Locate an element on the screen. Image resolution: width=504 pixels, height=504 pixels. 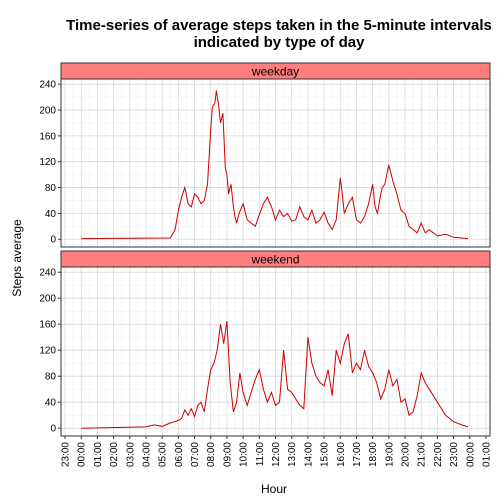
x-tick-label: 13:00 is located at coordinates (292, 454).